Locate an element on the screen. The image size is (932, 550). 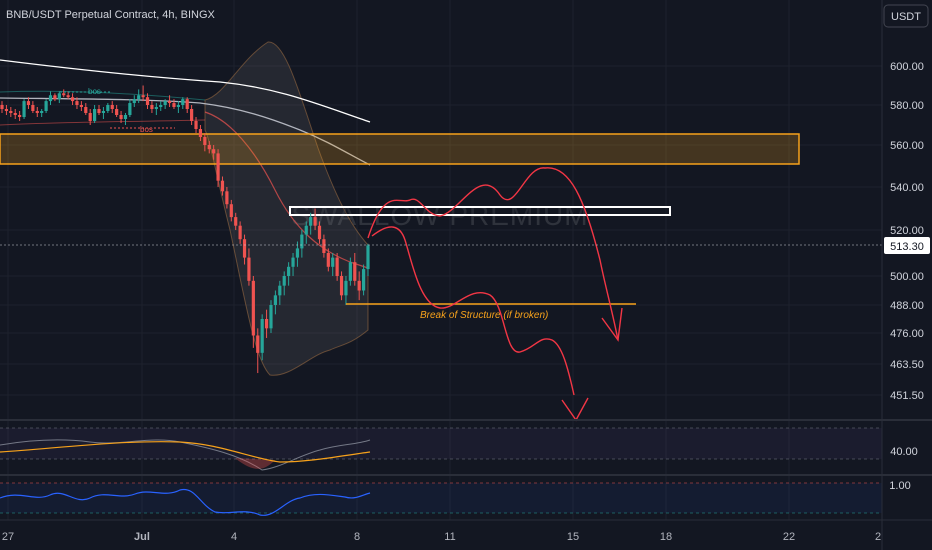
time-tick: 27 is located at coordinates (8, 537).